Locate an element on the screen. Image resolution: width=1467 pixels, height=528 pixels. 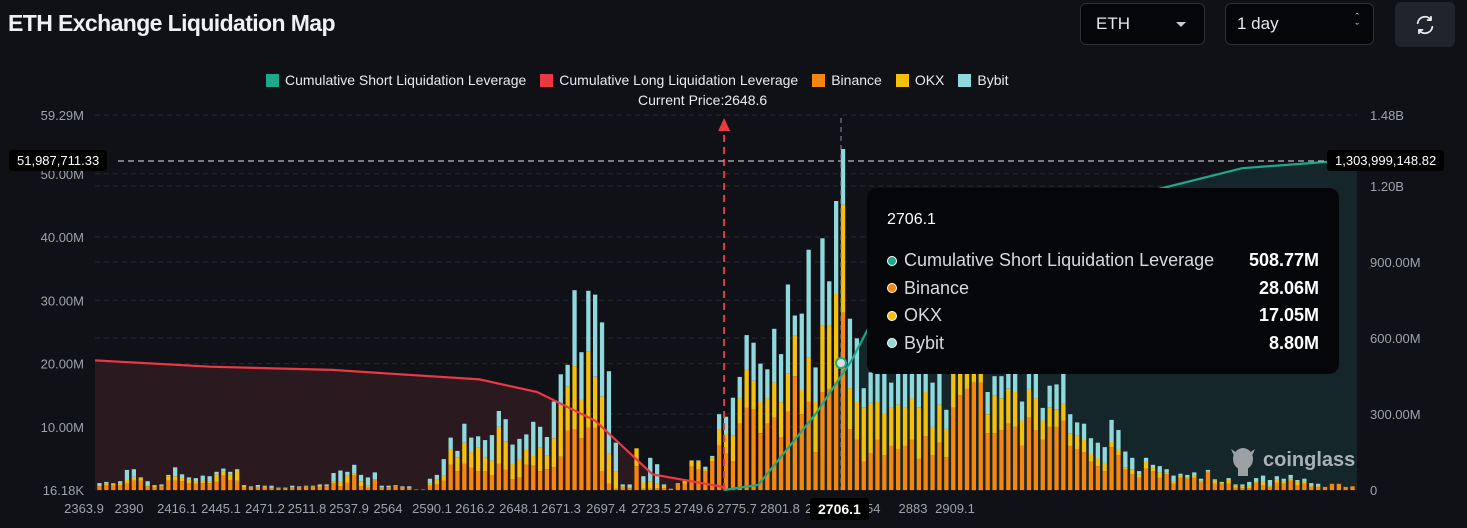
symbol-select: ETH is located at coordinates (1142, 24).